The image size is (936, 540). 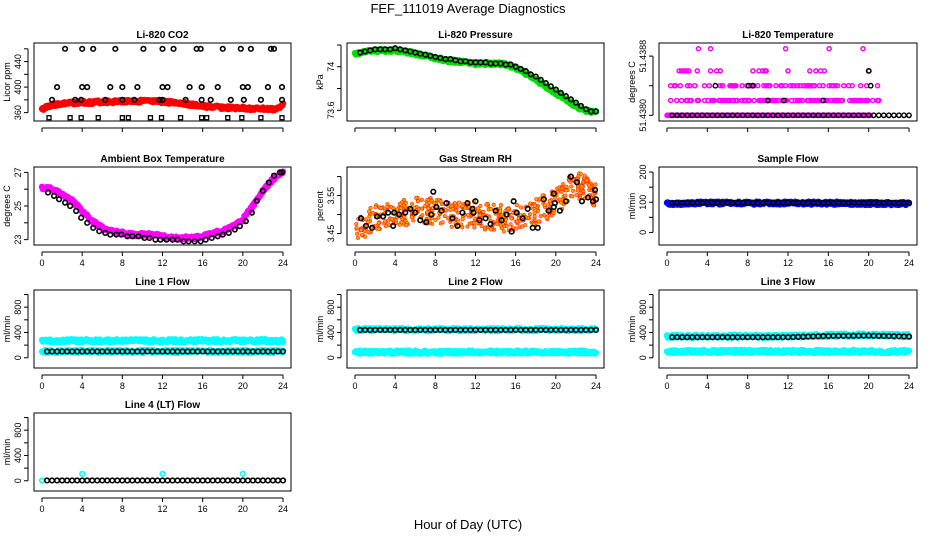 I want to click on panel-title: Line 3 Flow, so click(x=788, y=282).